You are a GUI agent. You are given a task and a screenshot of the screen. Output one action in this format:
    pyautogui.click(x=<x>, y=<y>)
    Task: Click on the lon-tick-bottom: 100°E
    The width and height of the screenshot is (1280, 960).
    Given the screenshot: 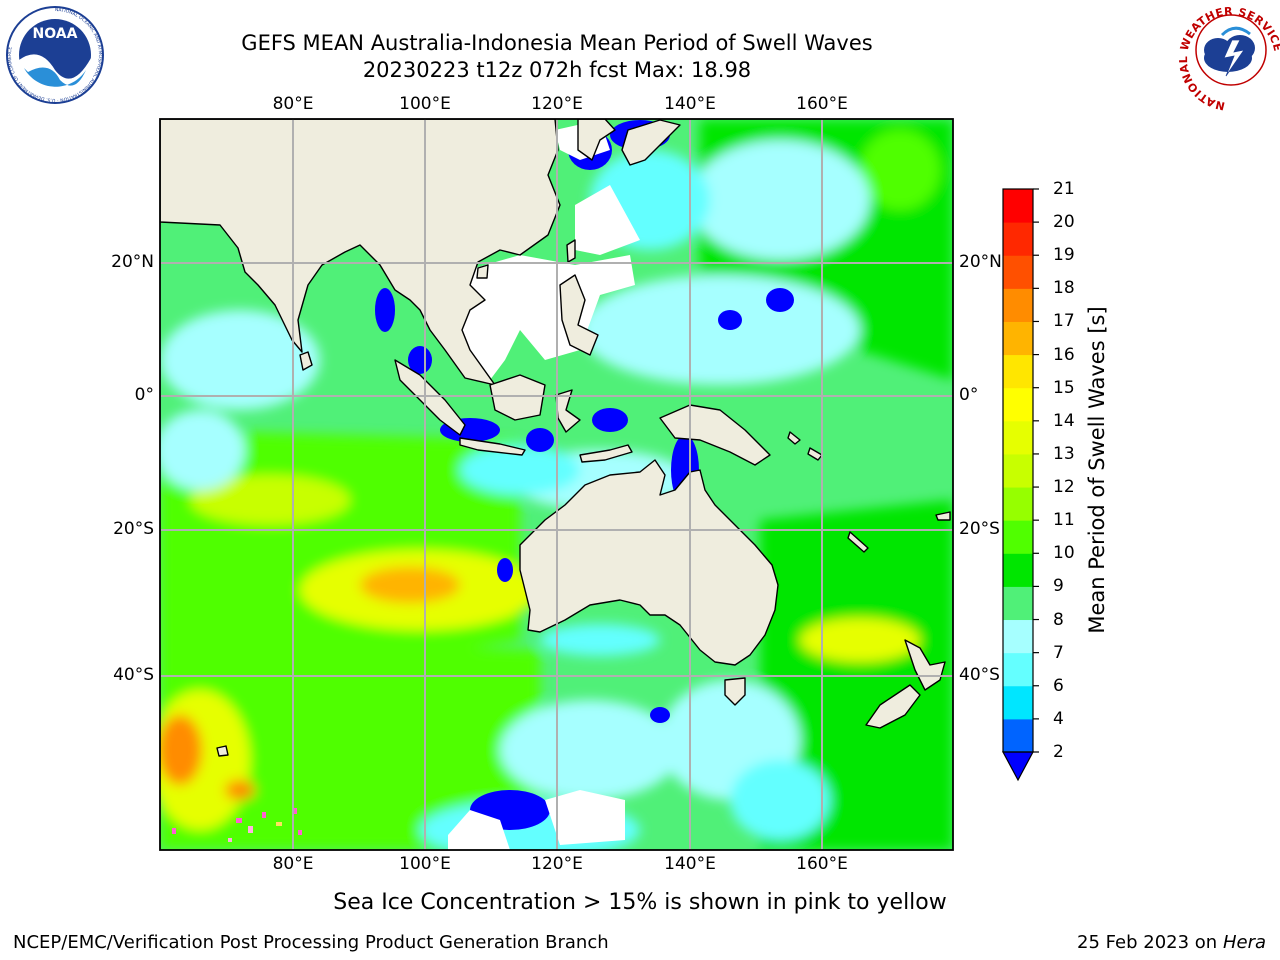 What is the action you would take?
    pyautogui.click(x=425, y=864)
    